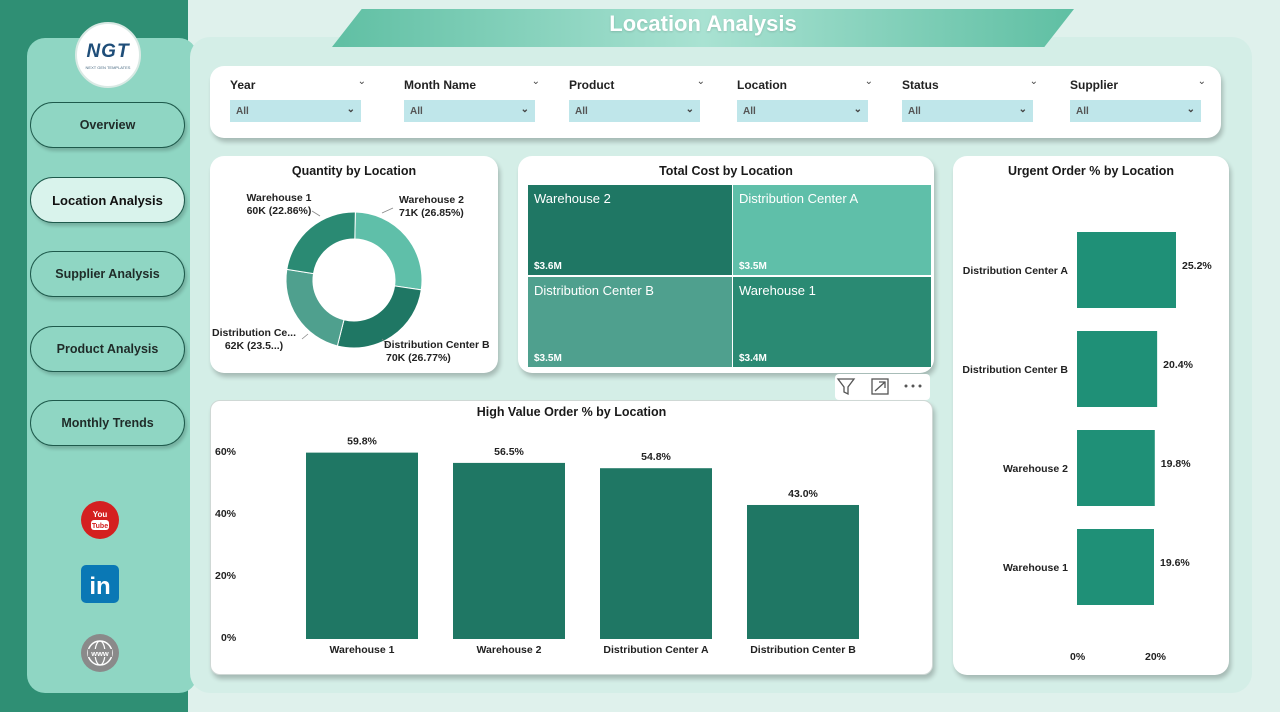 The image size is (1280, 712). I want to click on x-tick-label: 20%, so click(1156, 657).